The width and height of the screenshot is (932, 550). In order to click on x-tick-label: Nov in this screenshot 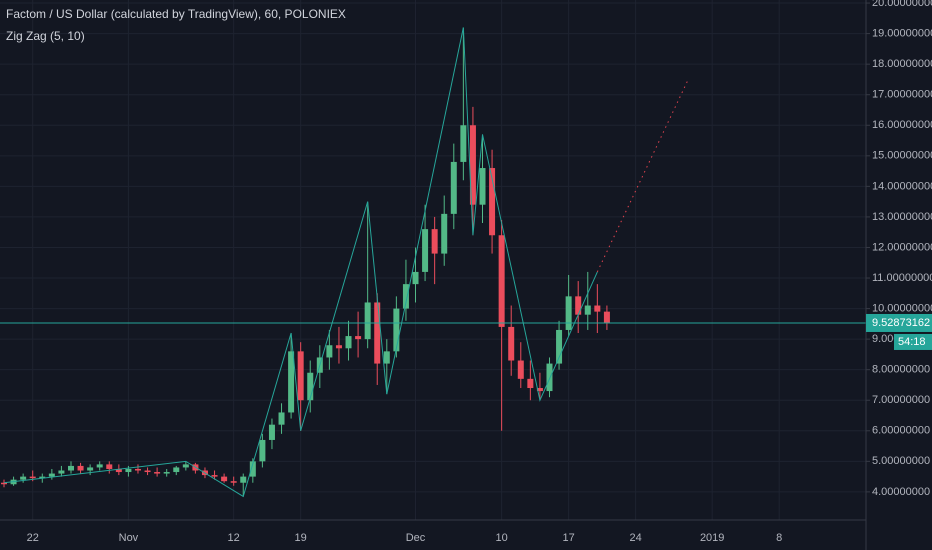, I will do `click(129, 538)`.